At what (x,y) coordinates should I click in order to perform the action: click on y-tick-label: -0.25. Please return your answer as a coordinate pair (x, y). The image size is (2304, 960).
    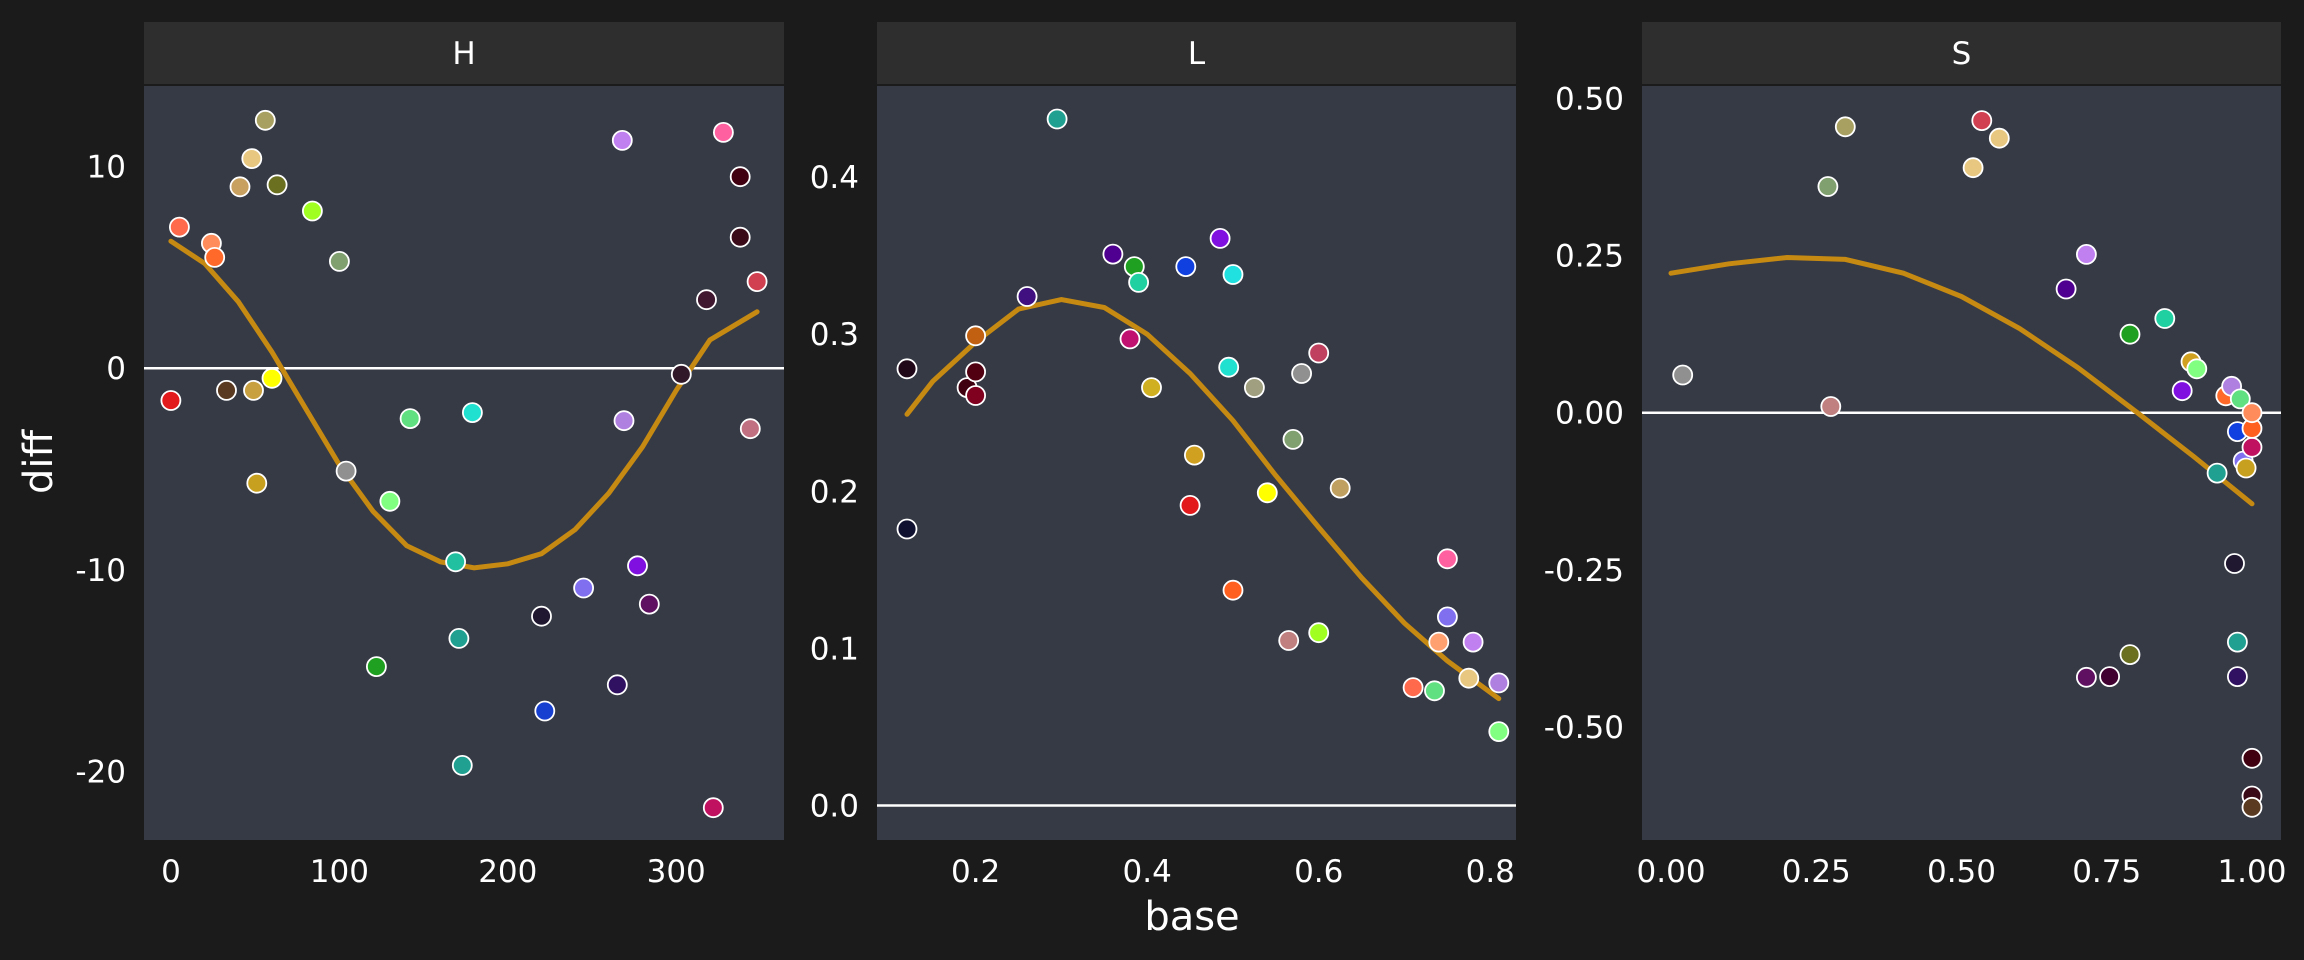
    Looking at the image, I should click on (1584, 571).